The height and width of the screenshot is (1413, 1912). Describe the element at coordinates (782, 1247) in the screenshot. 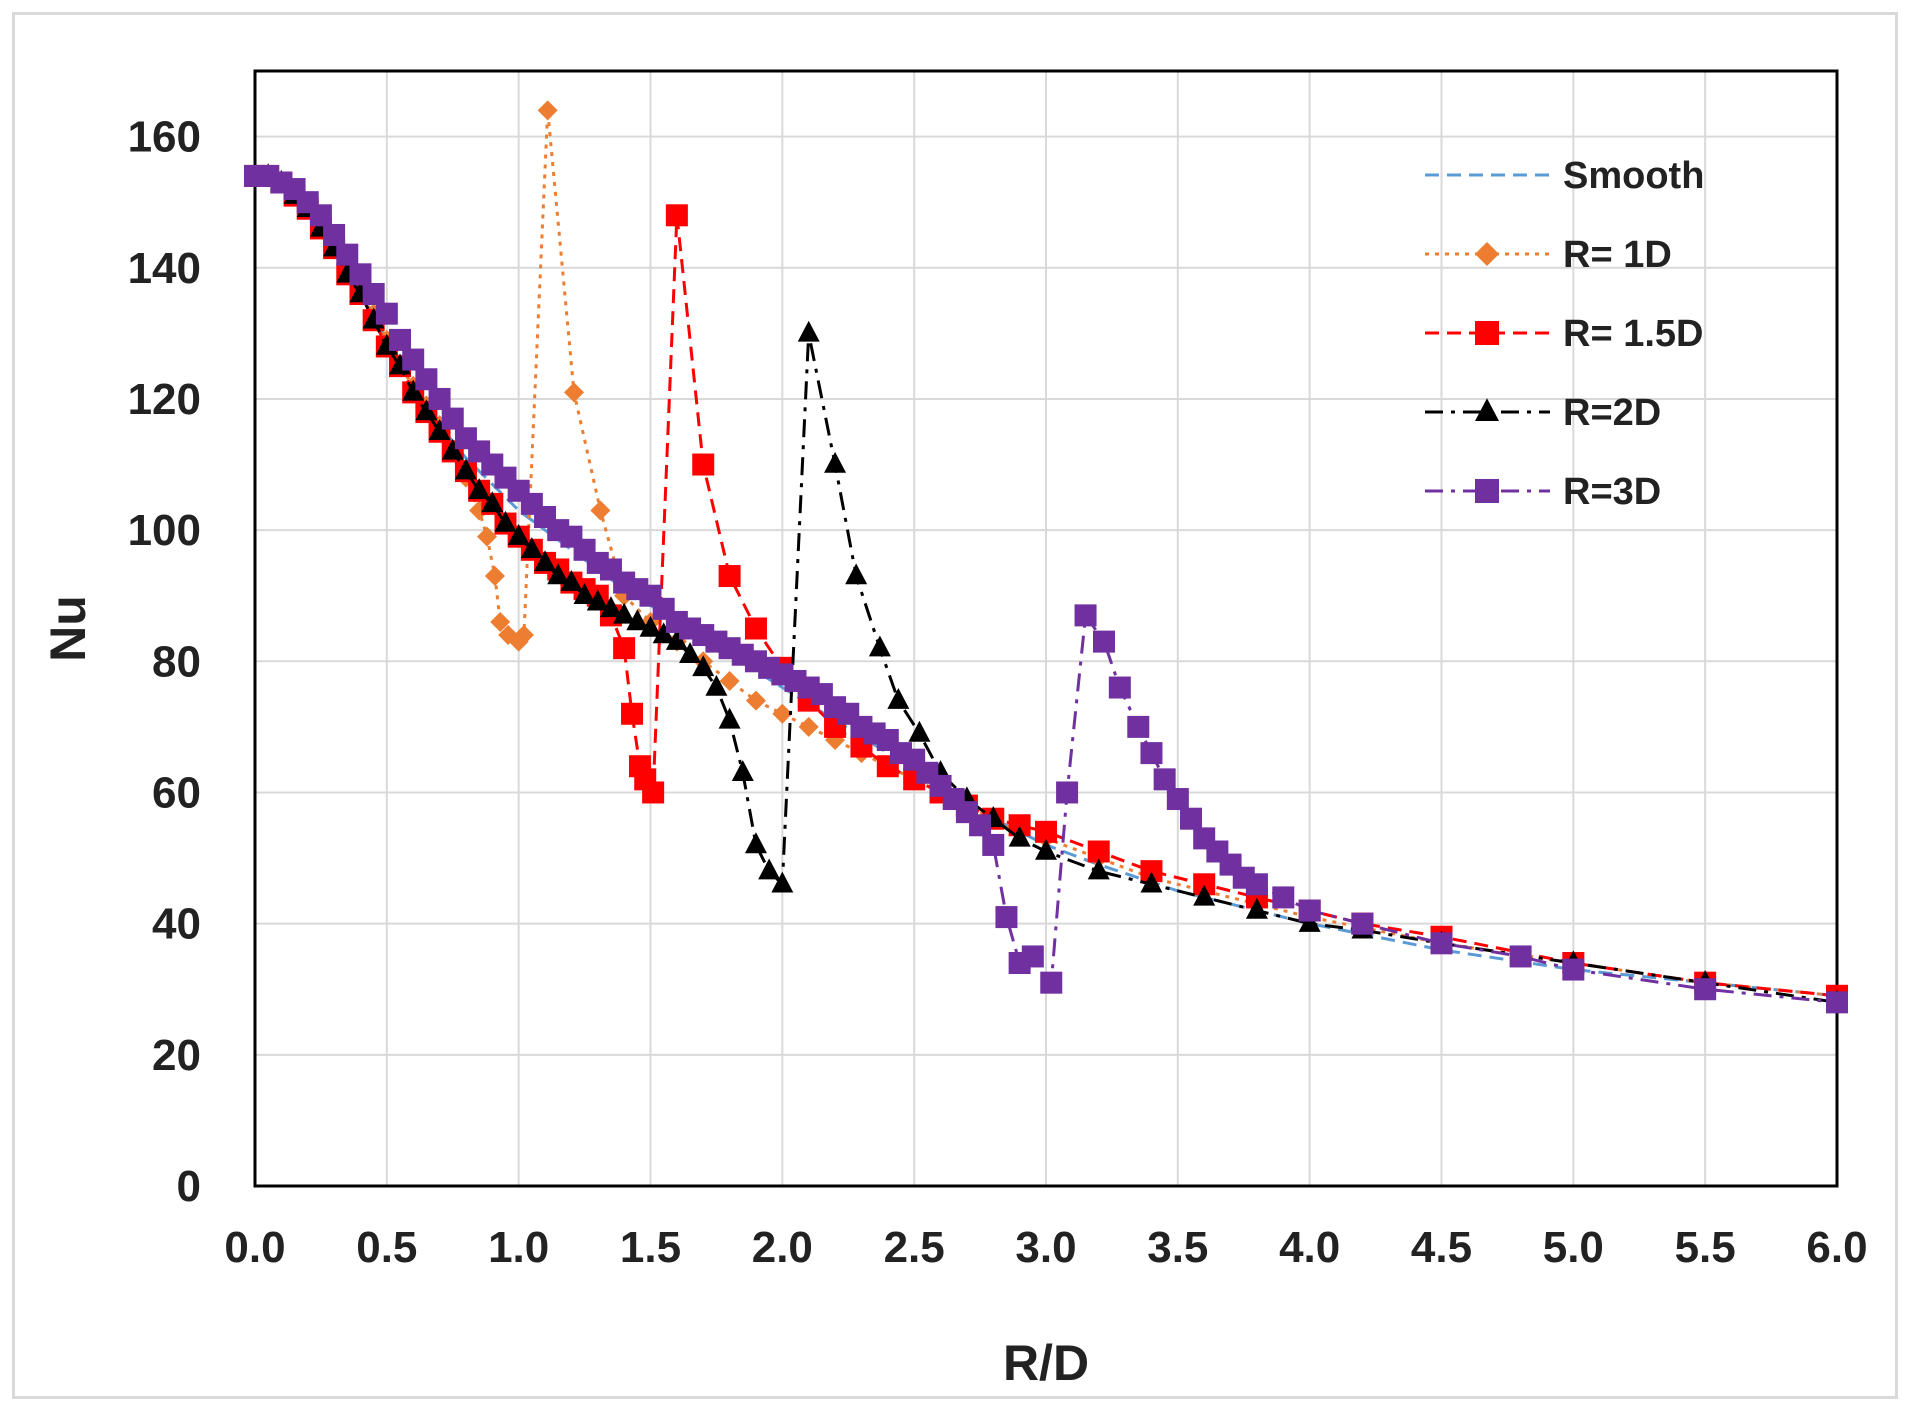

I see `x-tick-label: 2.0` at that location.